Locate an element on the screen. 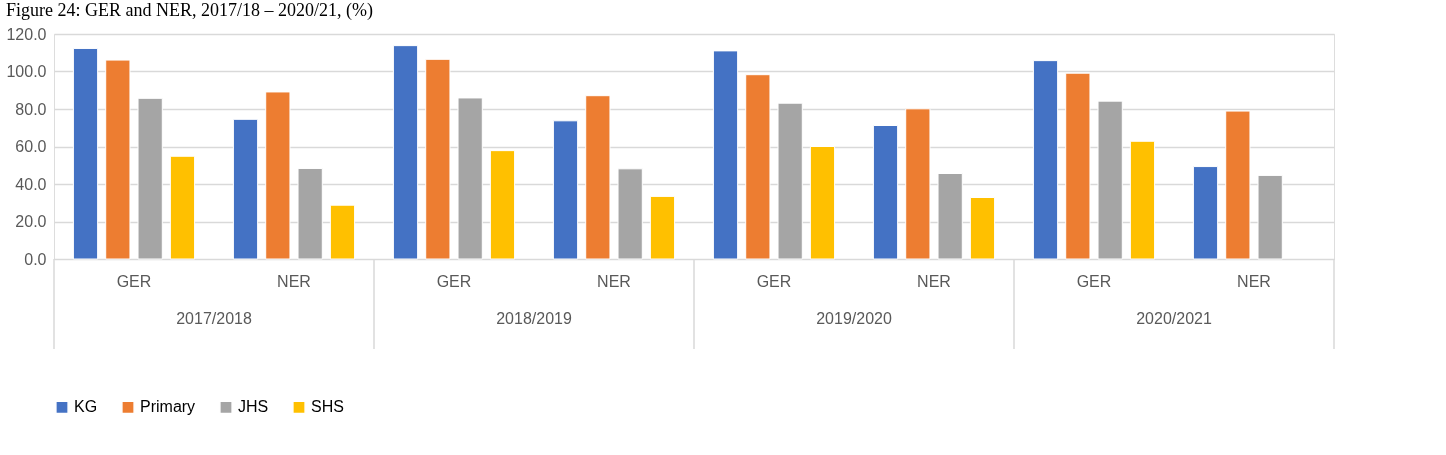 This screenshot has height=455, width=1446. legend-label: KG is located at coordinates (86, 407).